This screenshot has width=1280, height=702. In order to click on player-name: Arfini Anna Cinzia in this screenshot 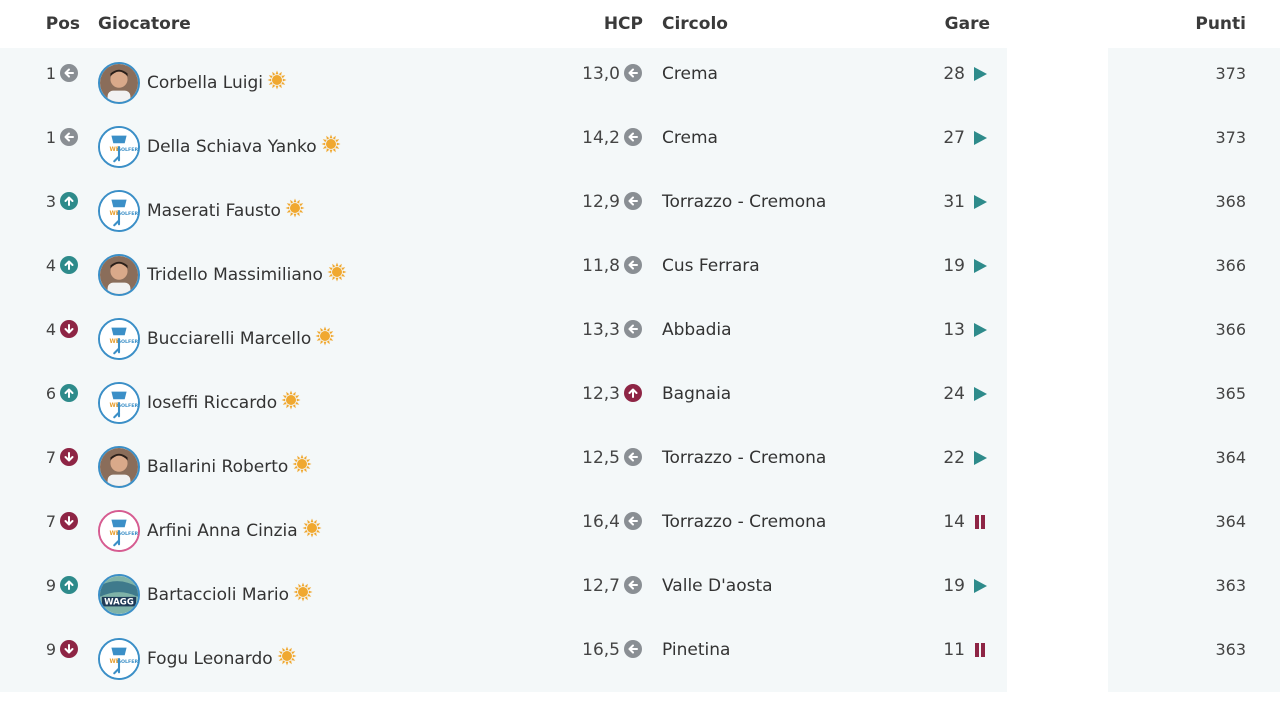, I will do `click(222, 531)`.